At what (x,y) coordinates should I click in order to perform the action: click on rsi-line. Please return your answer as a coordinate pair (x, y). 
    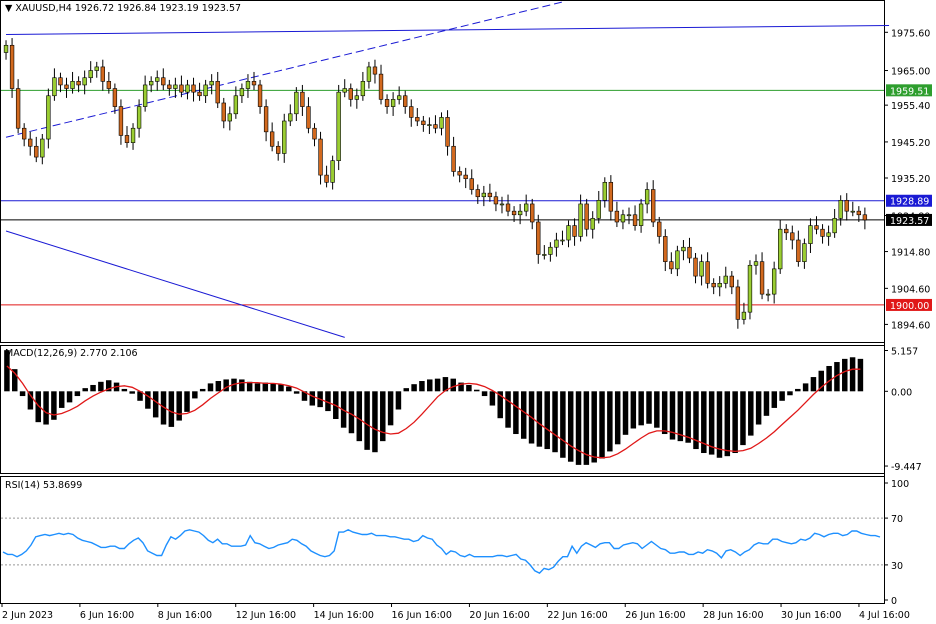
    Looking at the image, I should click on (441, 551).